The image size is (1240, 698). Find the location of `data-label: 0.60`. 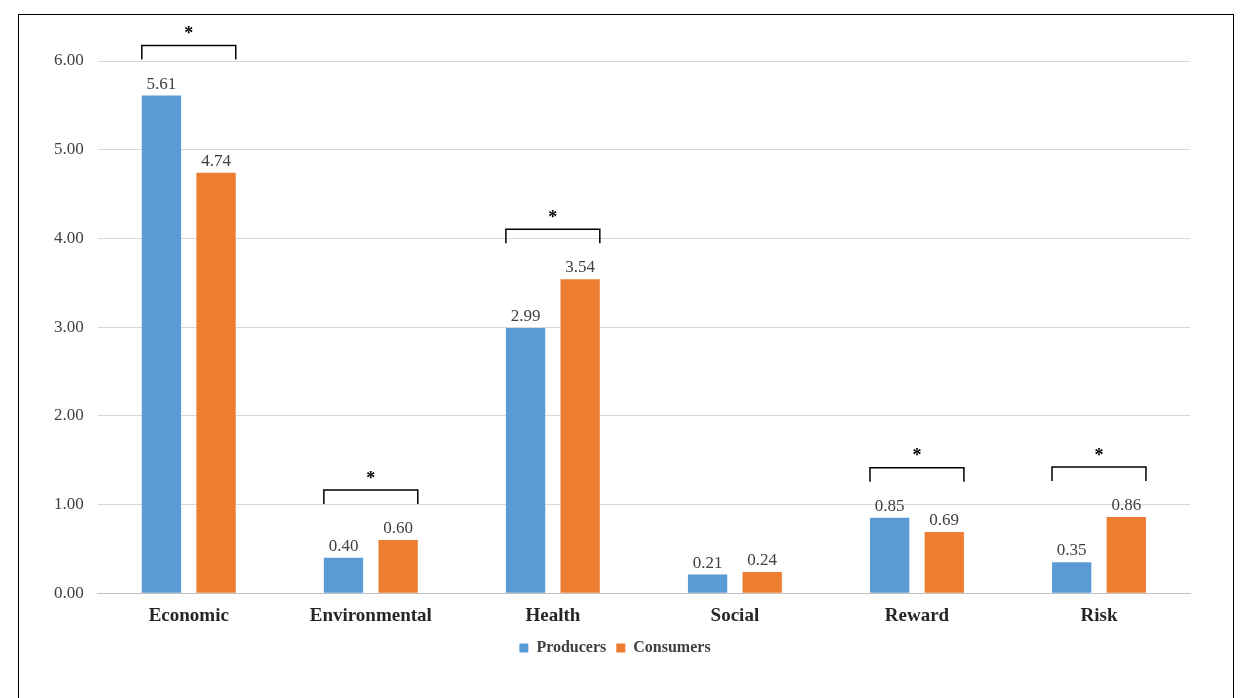

data-label: 0.60 is located at coordinates (398, 527).